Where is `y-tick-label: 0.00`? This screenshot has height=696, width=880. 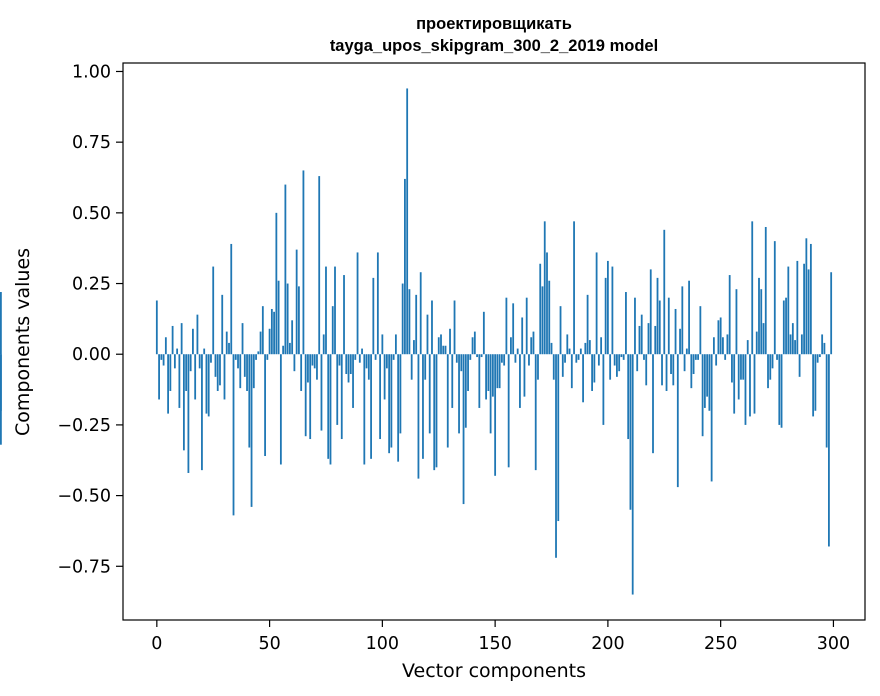
y-tick-label: 0.00 is located at coordinates (91, 355).